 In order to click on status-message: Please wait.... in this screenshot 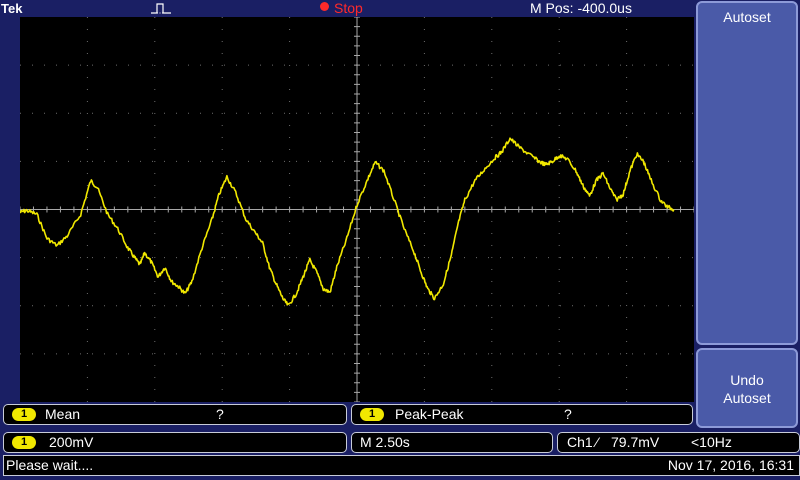, I will do `click(50, 465)`.